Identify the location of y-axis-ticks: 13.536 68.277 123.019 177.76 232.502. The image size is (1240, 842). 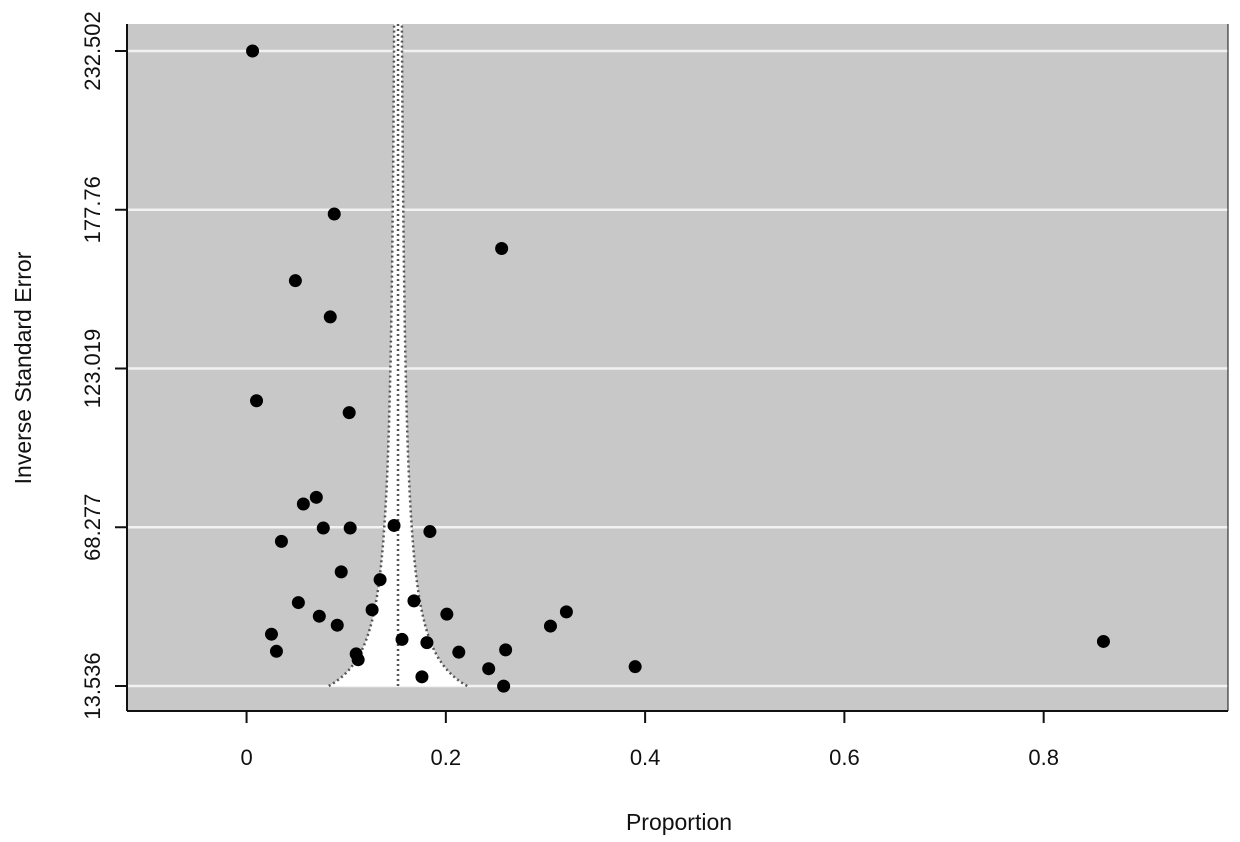
(103, 365).